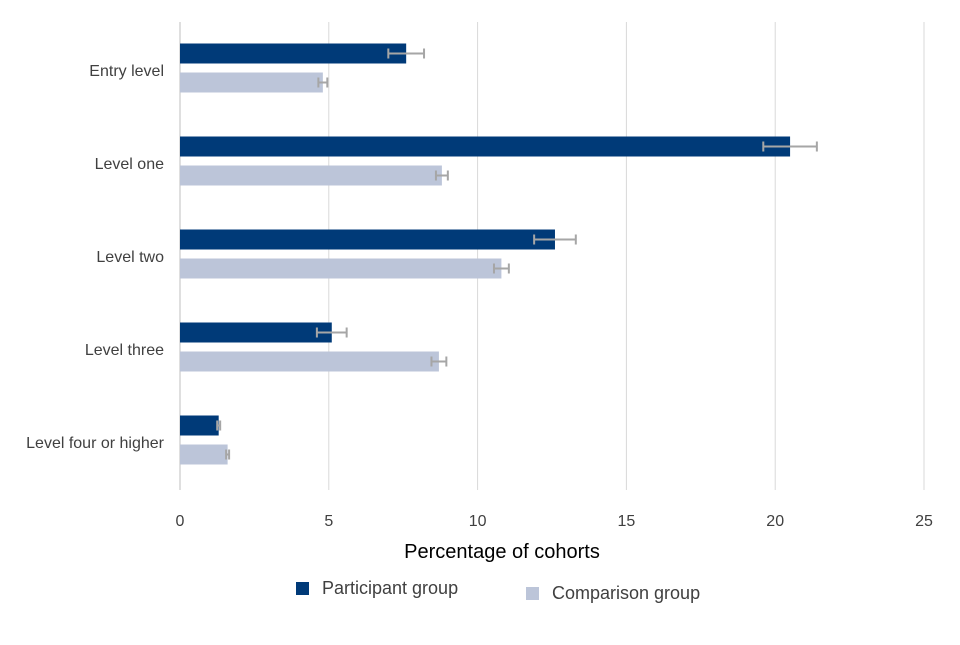  What do you see at coordinates (390, 588) in the screenshot?
I see `legend-label: Participant group` at bounding box center [390, 588].